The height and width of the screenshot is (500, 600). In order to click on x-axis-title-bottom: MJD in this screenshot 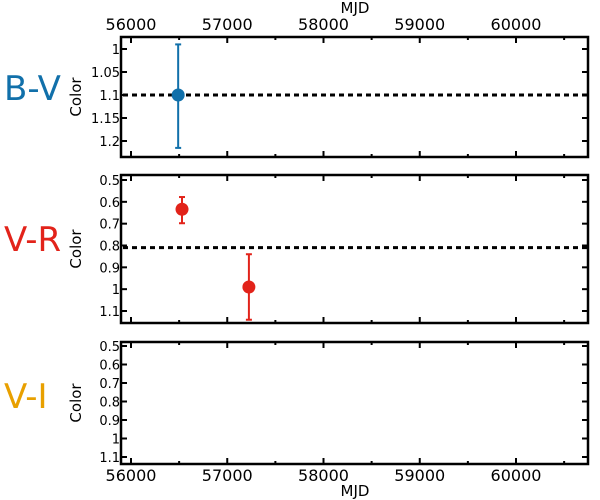, I will do `click(355, 491)`.